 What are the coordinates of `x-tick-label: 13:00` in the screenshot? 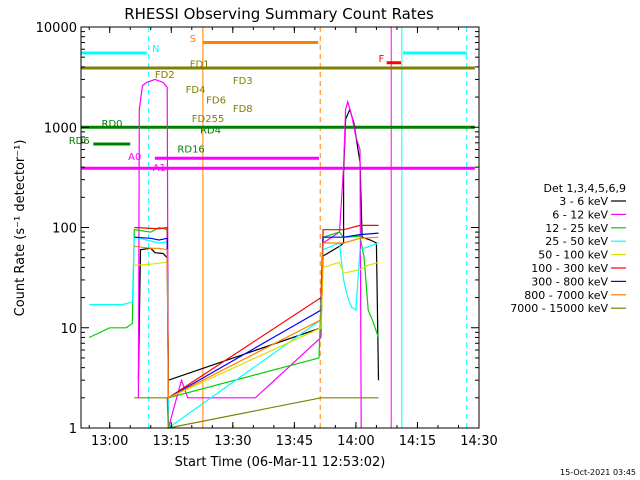 It's located at (109, 441).